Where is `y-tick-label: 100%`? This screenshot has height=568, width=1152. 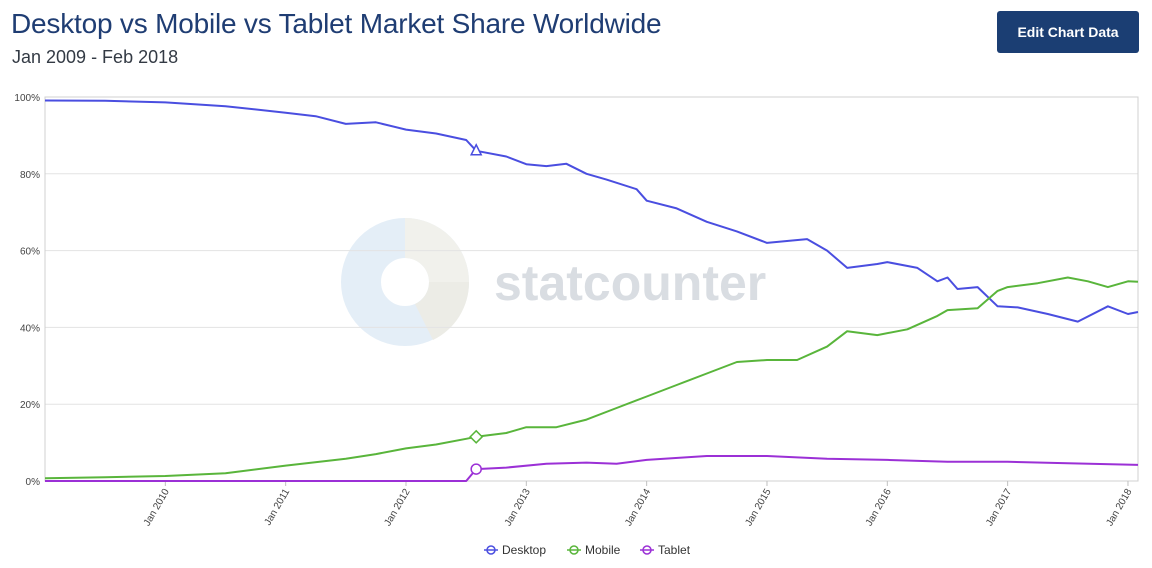
y-tick-label: 100% is located at coordinates (27, 98).